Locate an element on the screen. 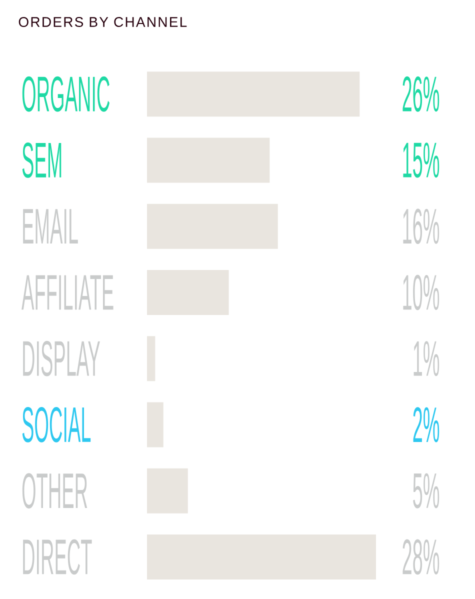 The image size is (475, 599). chart-title: ORDERS BY CHANNEL is located at coordinates (102, 22).